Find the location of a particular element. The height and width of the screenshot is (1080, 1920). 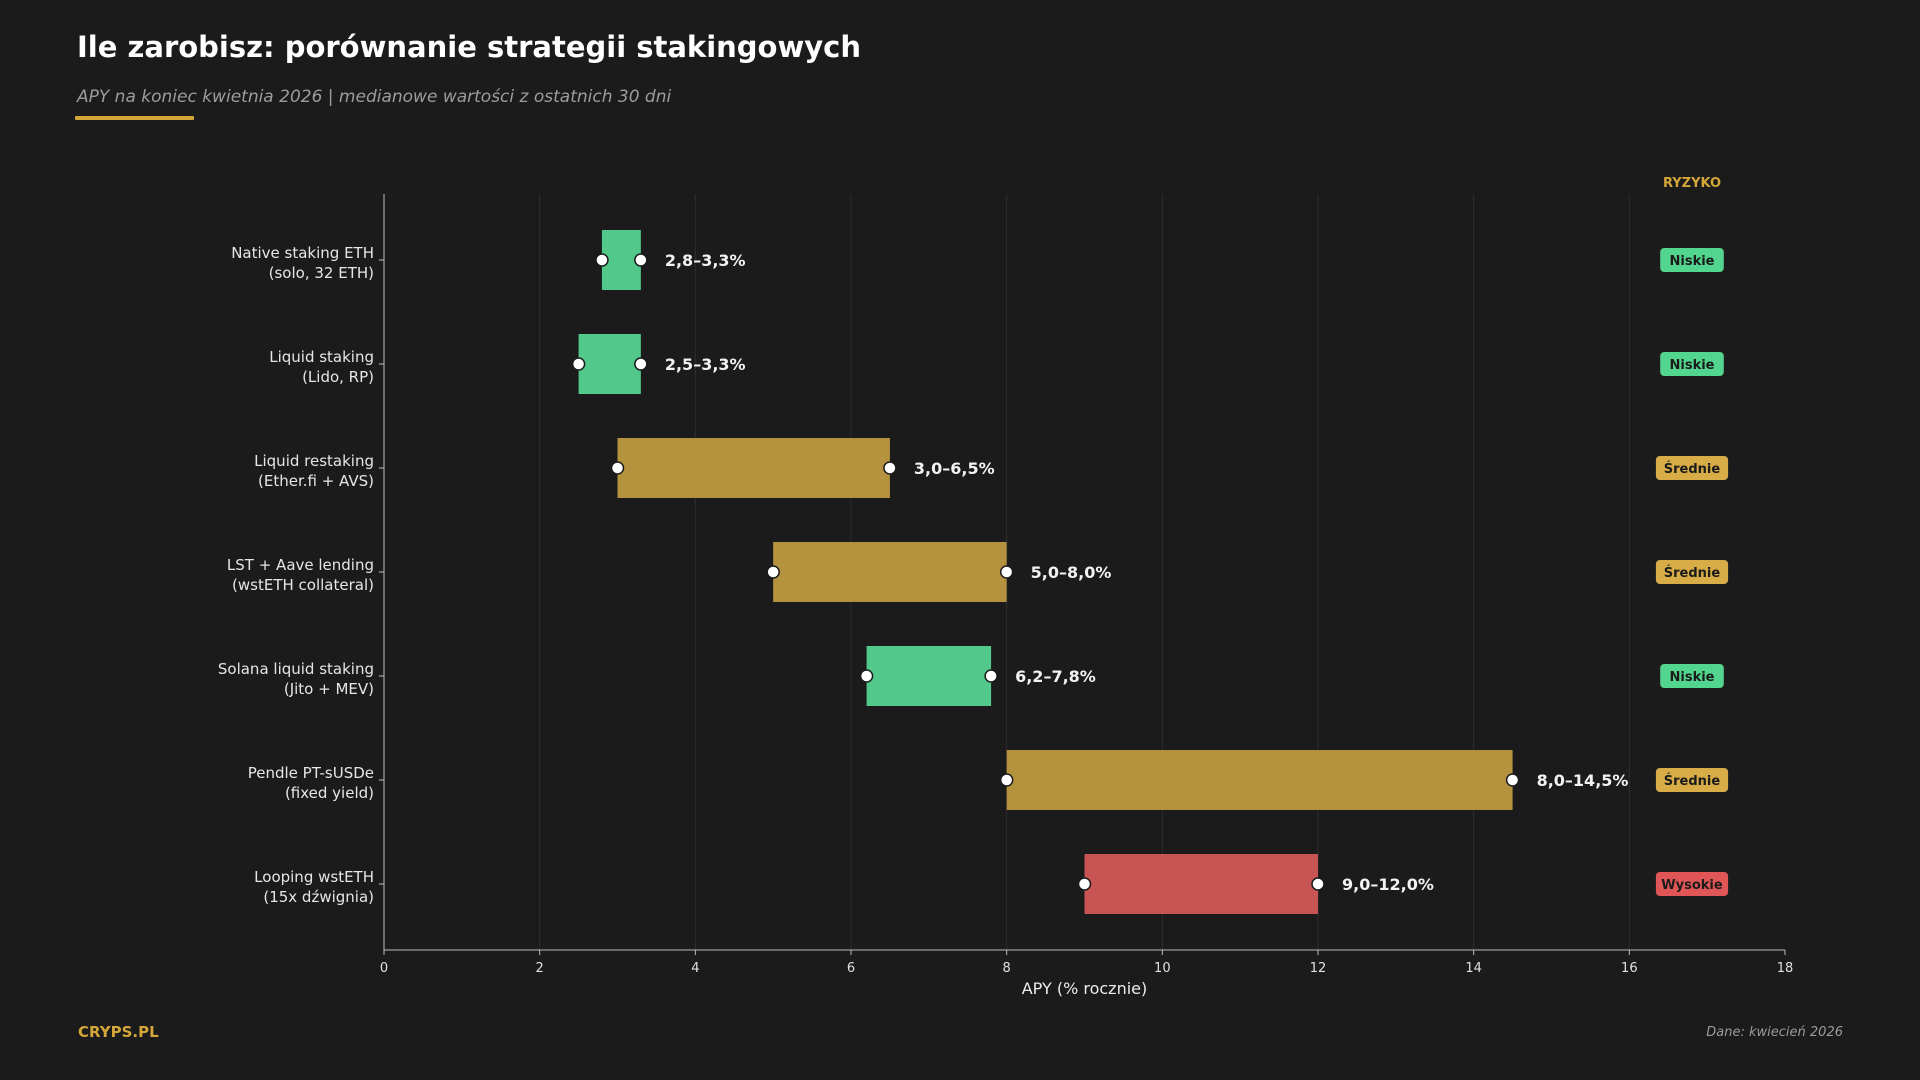

category-label-line2: (Ether.fi + AVS) is located at coordinates (316, 481).